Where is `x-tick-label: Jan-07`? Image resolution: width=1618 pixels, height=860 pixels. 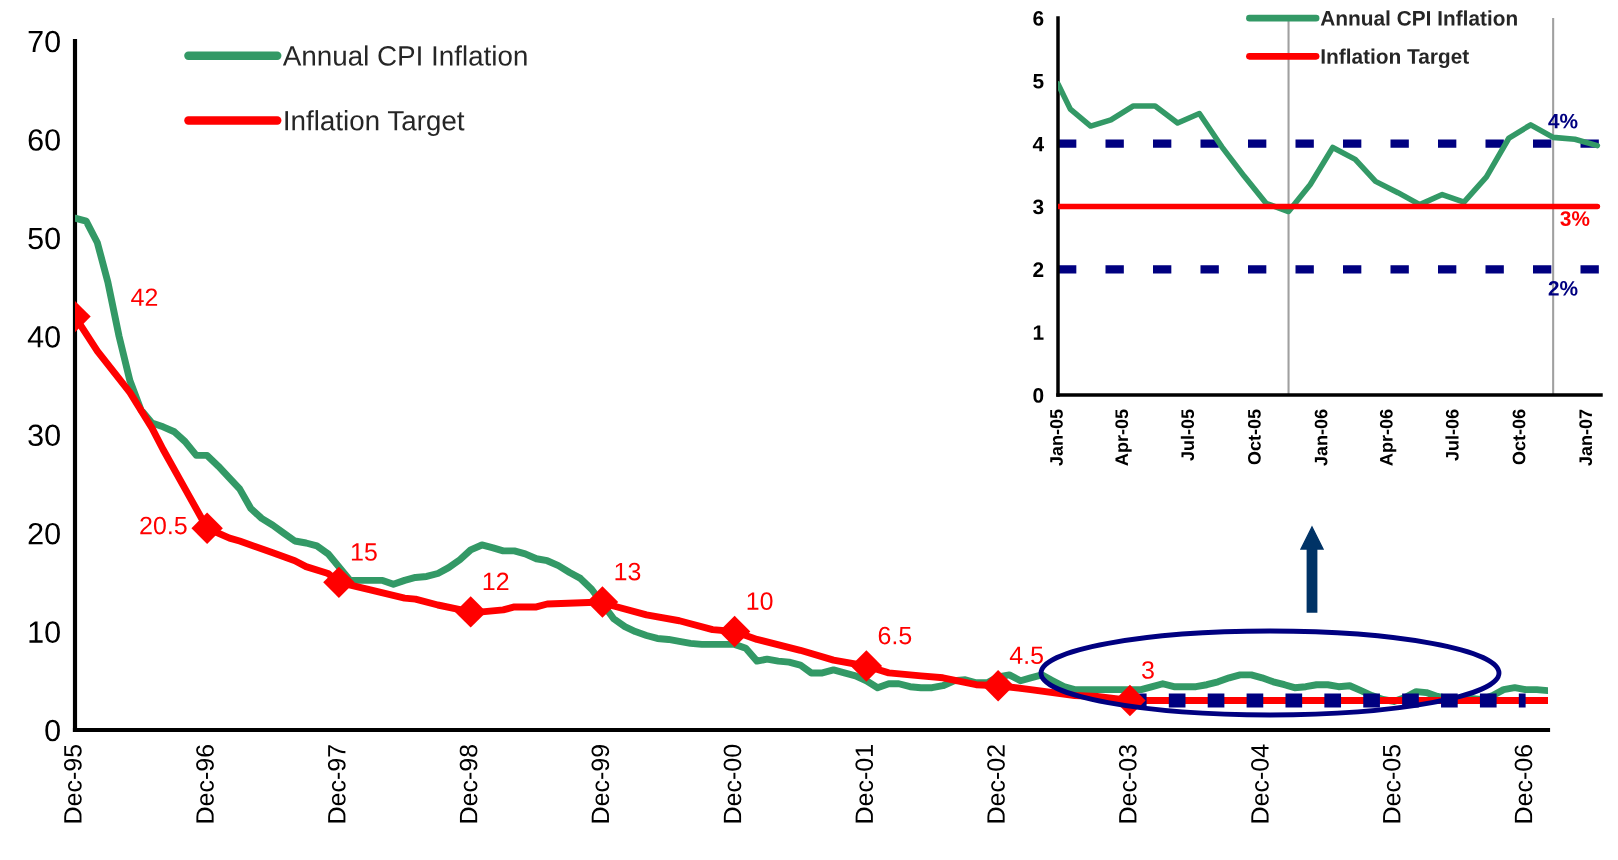
x-tick-label: Jan-07 is located at coordinates (1586, 437).